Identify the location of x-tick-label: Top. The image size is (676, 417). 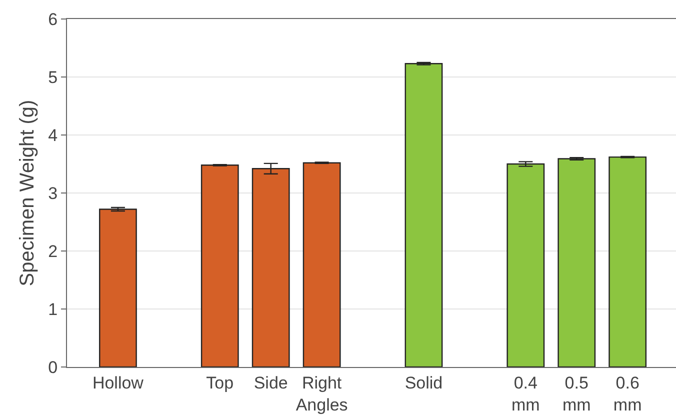
(220, 382).